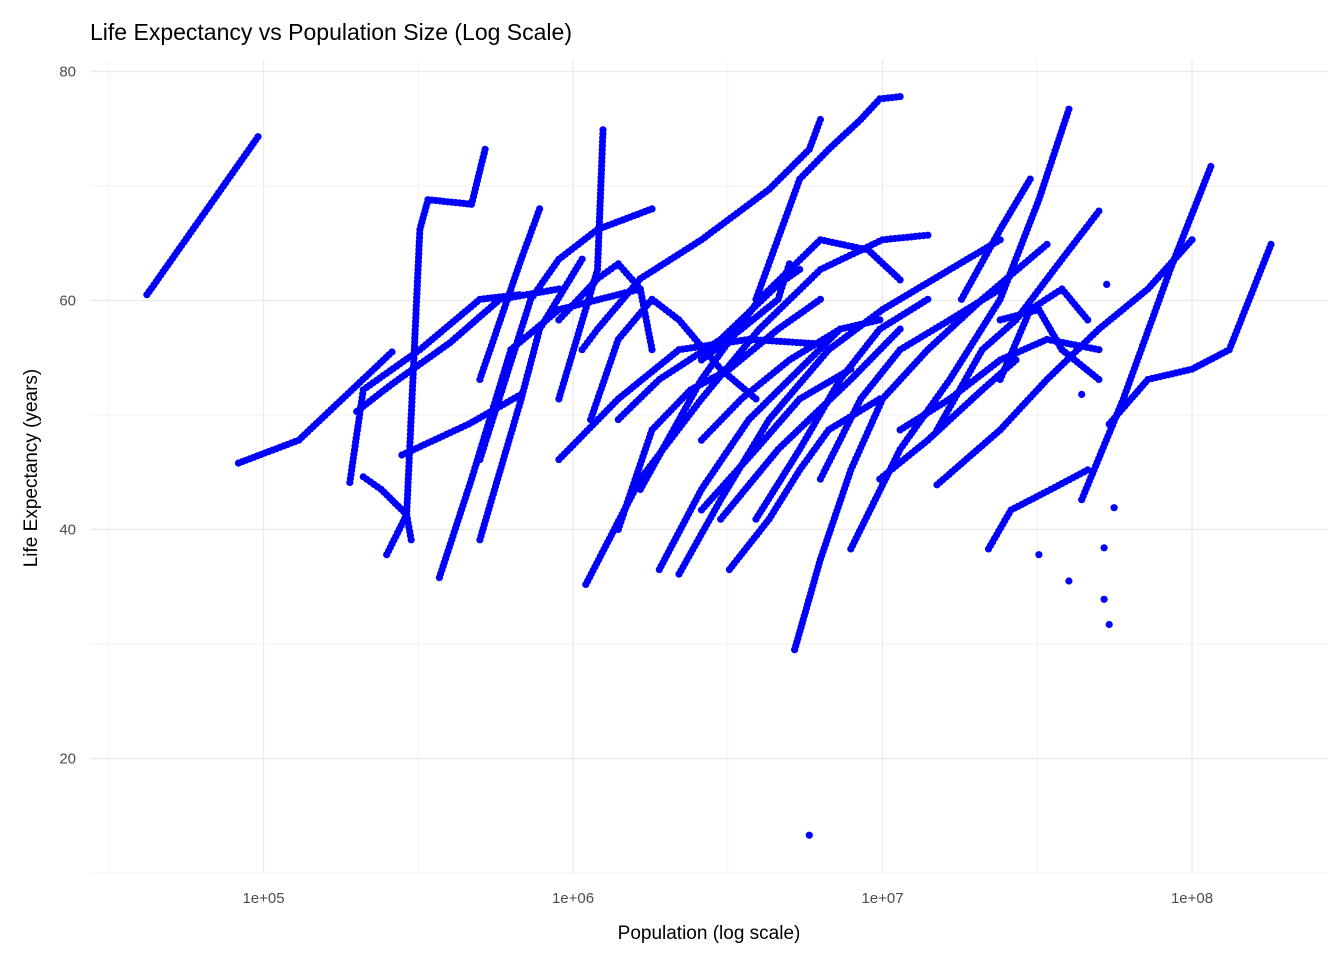 The height and width of the screenshot is (960, 1344). I want to click on y-tick-label: 20, so click(67, 758).